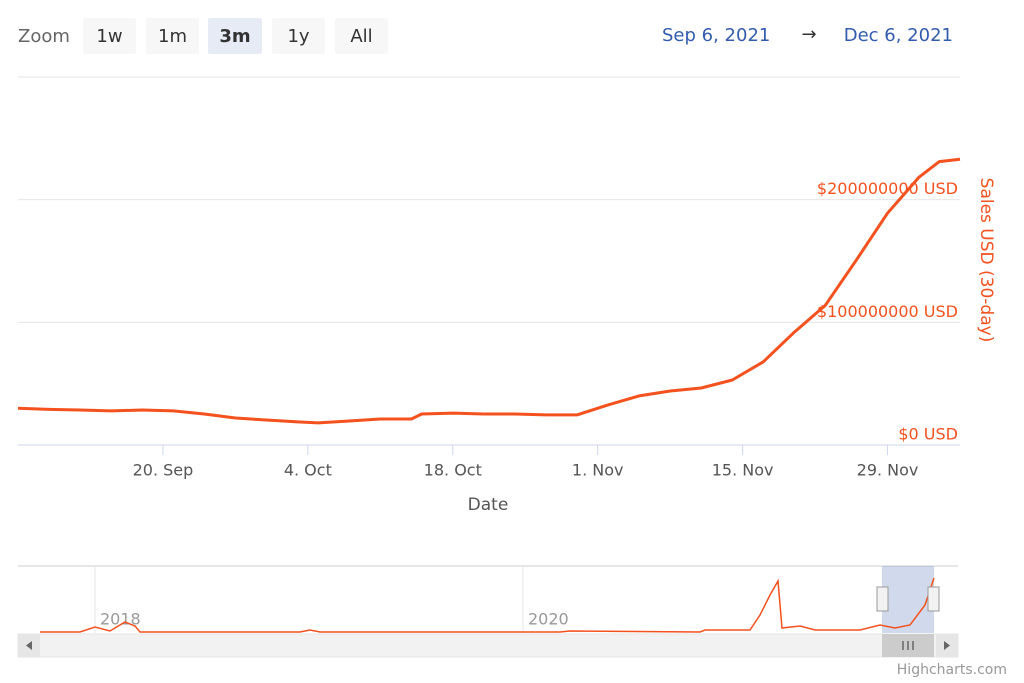 Image resolution: width=1024 pixels, height=683 pixels. I want to click on credits: Highcharts.com, so click(952, 670).